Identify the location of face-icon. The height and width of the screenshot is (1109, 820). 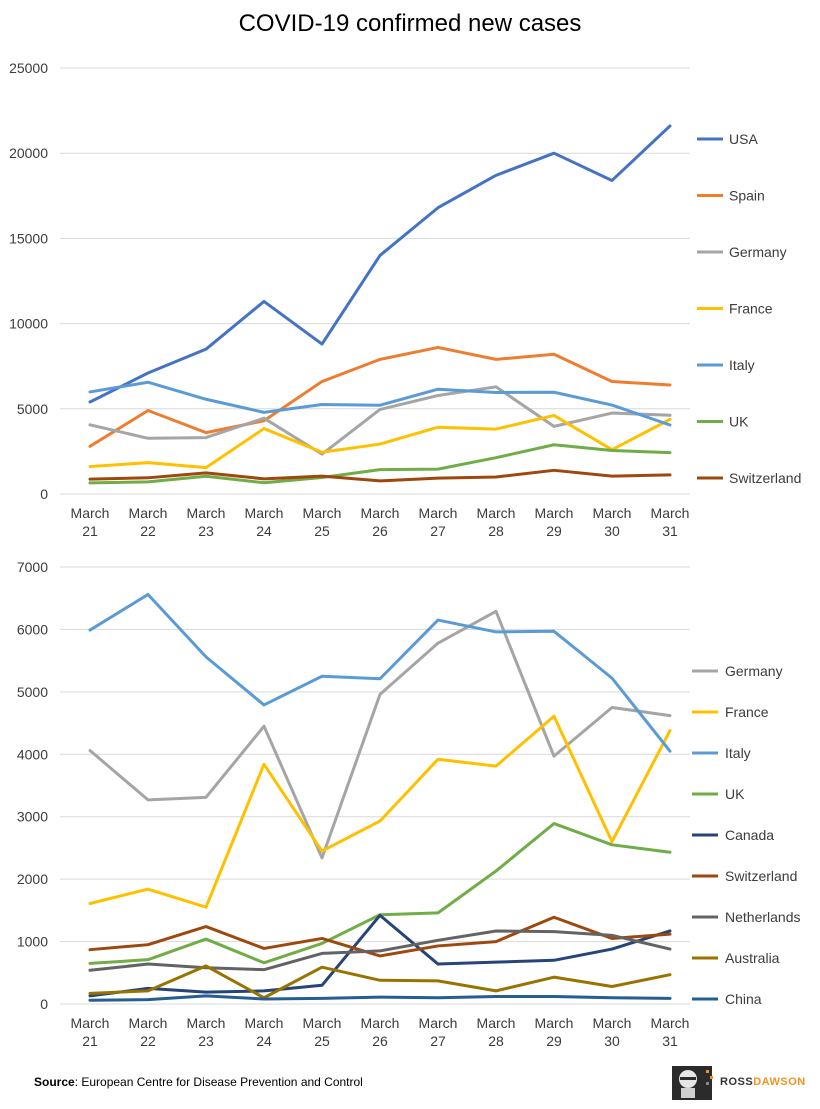
(692, 1083).